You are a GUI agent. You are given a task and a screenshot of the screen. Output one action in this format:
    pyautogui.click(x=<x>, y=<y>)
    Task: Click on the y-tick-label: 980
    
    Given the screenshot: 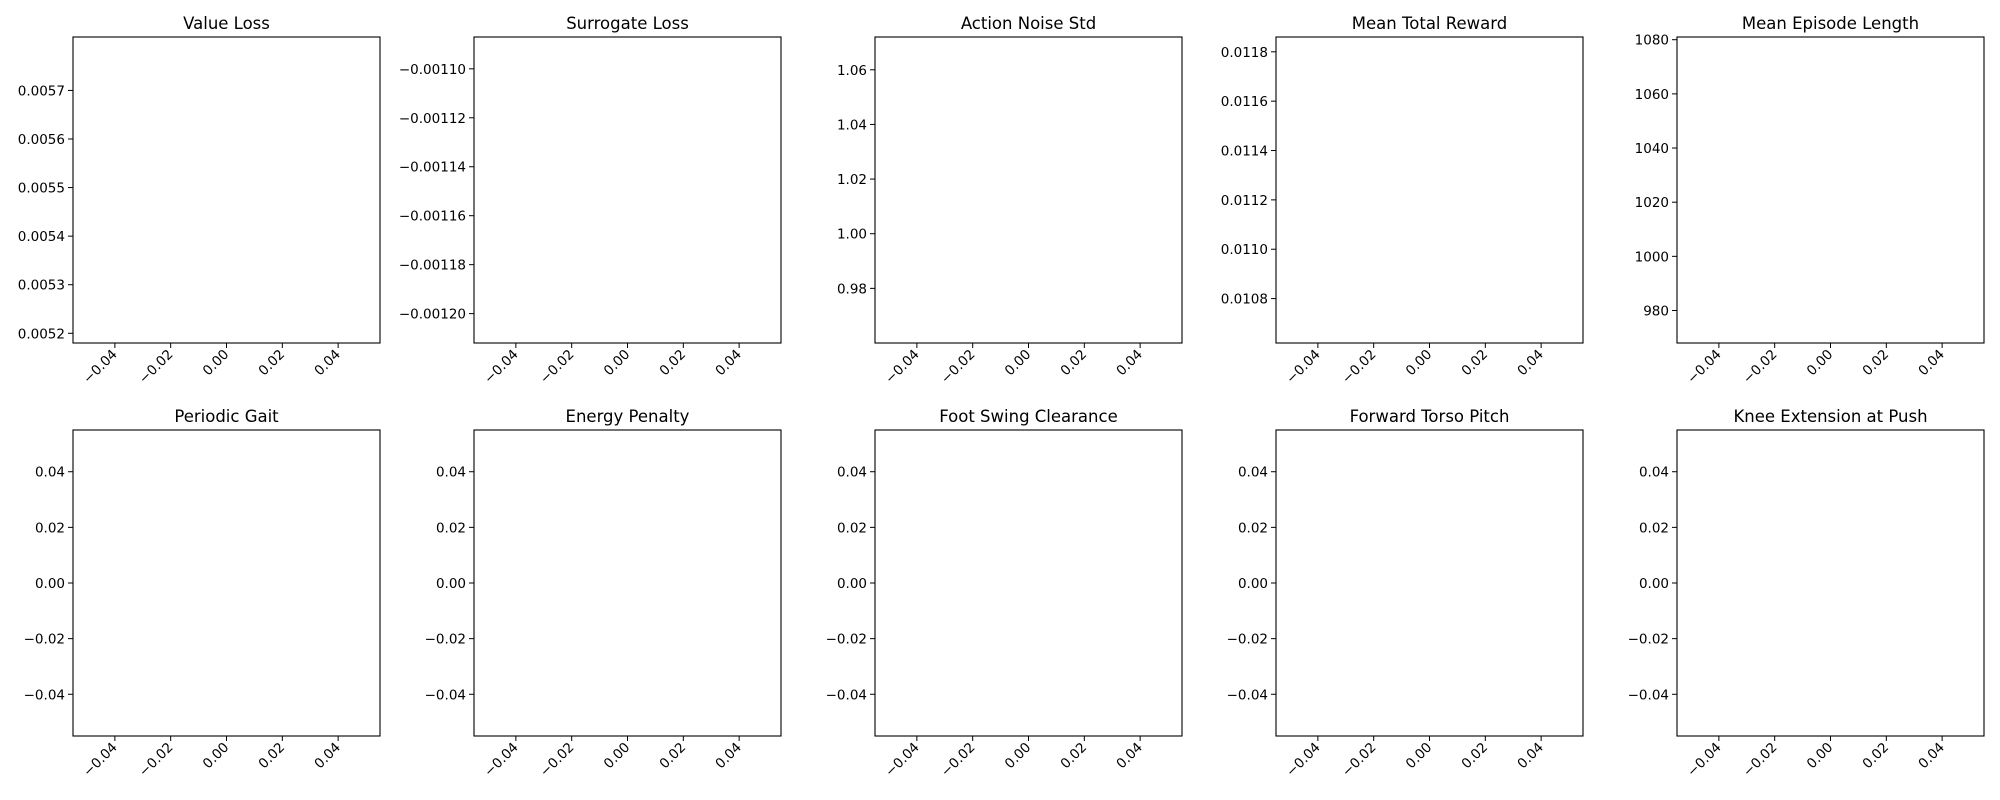 What is the action you would take?
    pyautogui.click(x=1656, y=312)
    